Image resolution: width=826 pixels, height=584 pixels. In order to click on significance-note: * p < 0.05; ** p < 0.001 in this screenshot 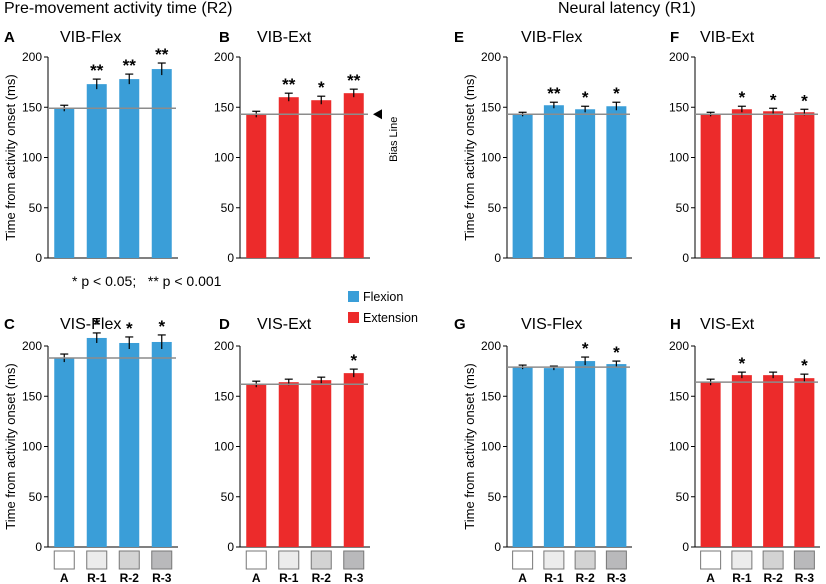, I will do `click(147, 281)`.